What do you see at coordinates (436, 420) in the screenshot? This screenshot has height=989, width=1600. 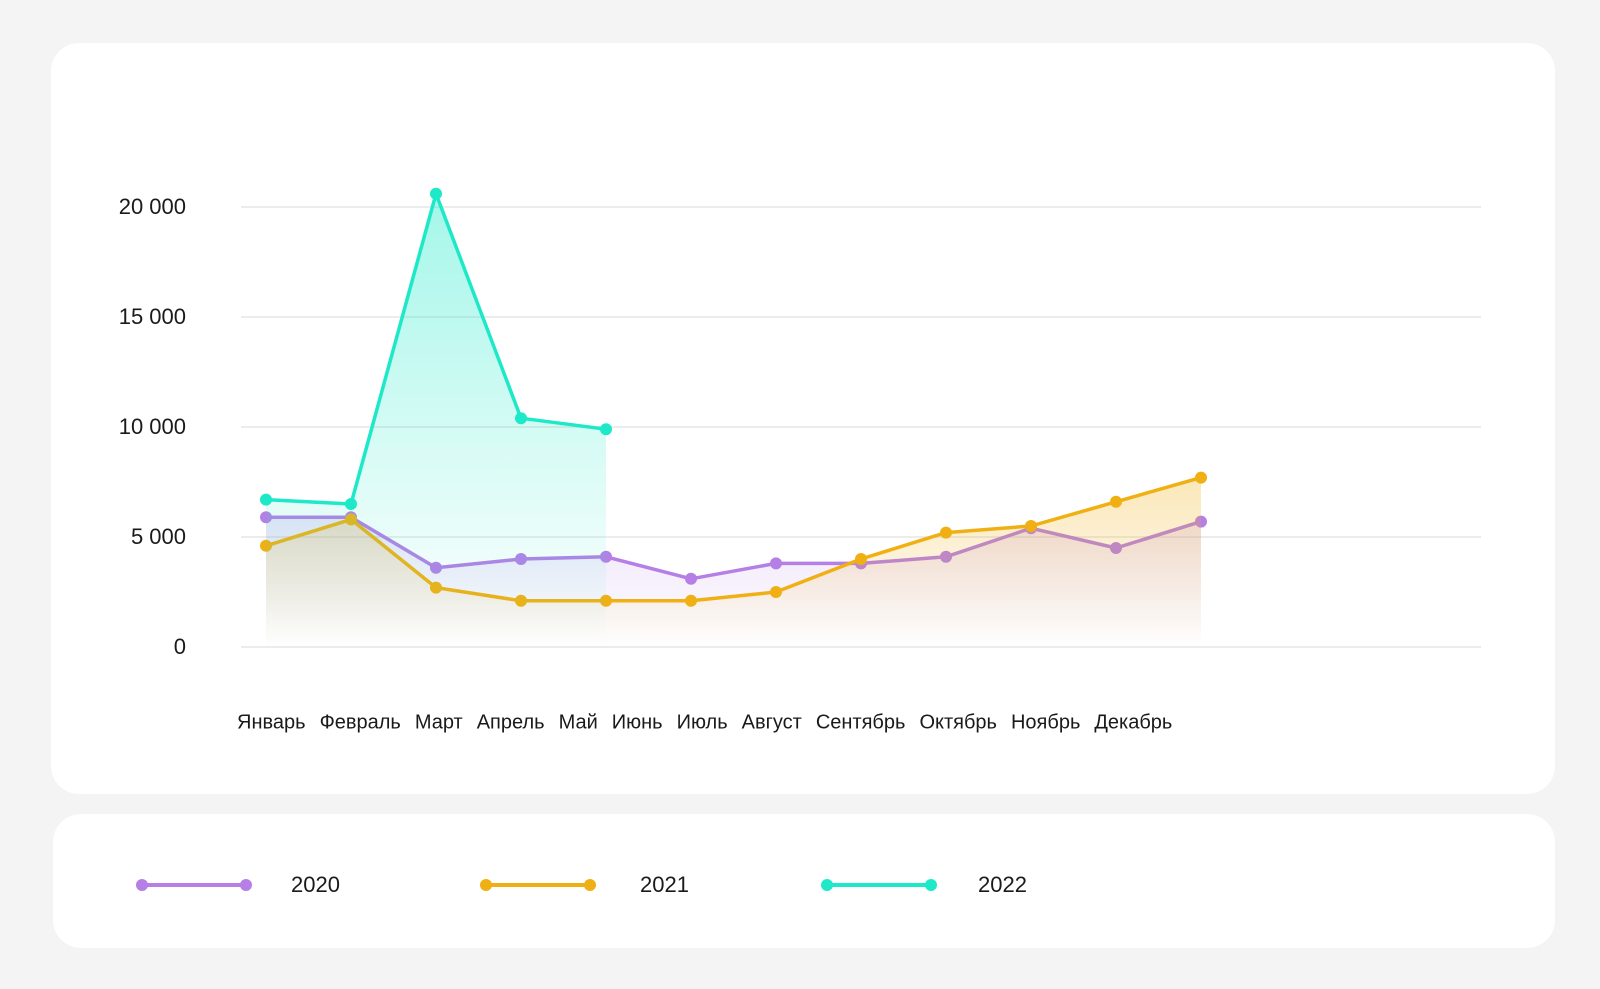 I see `area` at bounding box center [436, 420].